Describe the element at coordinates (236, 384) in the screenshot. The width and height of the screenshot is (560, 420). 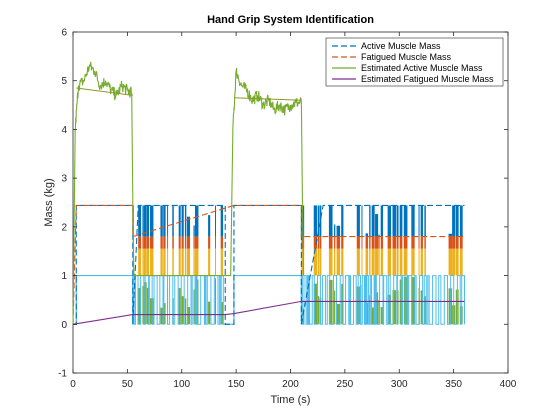
I see `x-tick-label: 150` at that location.